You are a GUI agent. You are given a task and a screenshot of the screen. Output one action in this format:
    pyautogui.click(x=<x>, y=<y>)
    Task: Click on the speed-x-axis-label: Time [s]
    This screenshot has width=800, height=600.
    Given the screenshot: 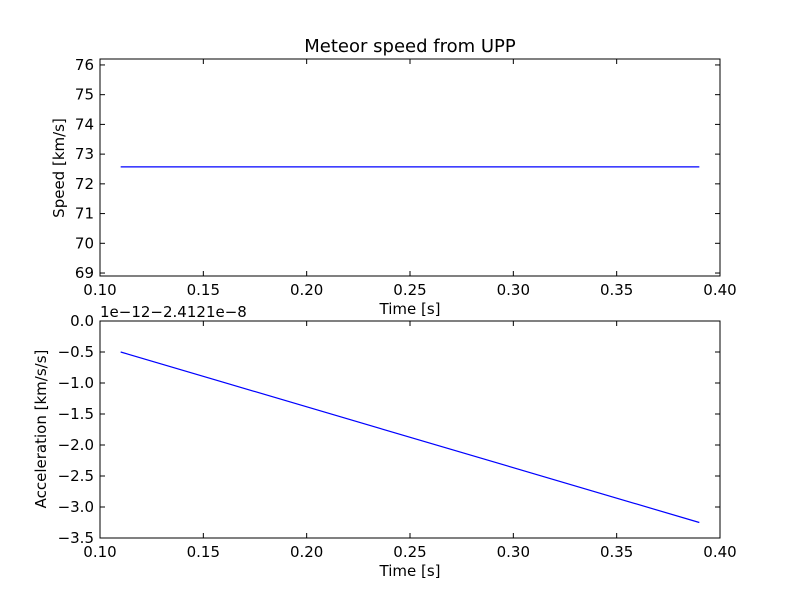 What is the action you would take?
    pyautogui.click(x=410, y=309)
    